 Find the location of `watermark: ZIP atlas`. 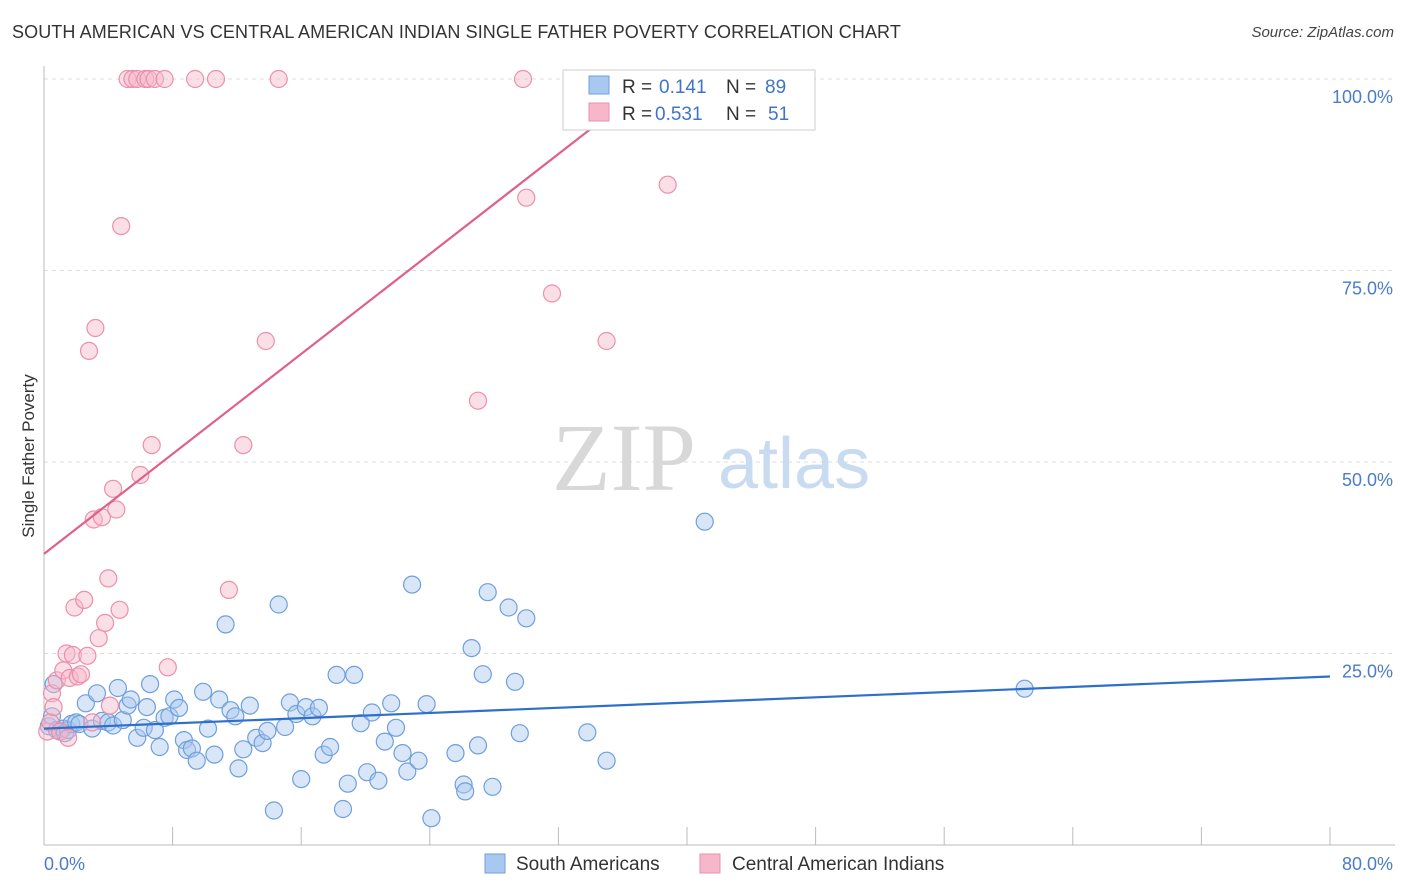

watermark: ZIP atlas is located at coordinates (711, 457).